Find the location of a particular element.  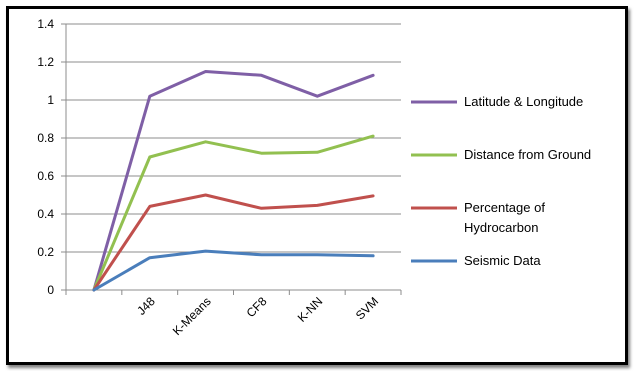

y-tick-label: 0.4 is located at coordinates (45, 214).